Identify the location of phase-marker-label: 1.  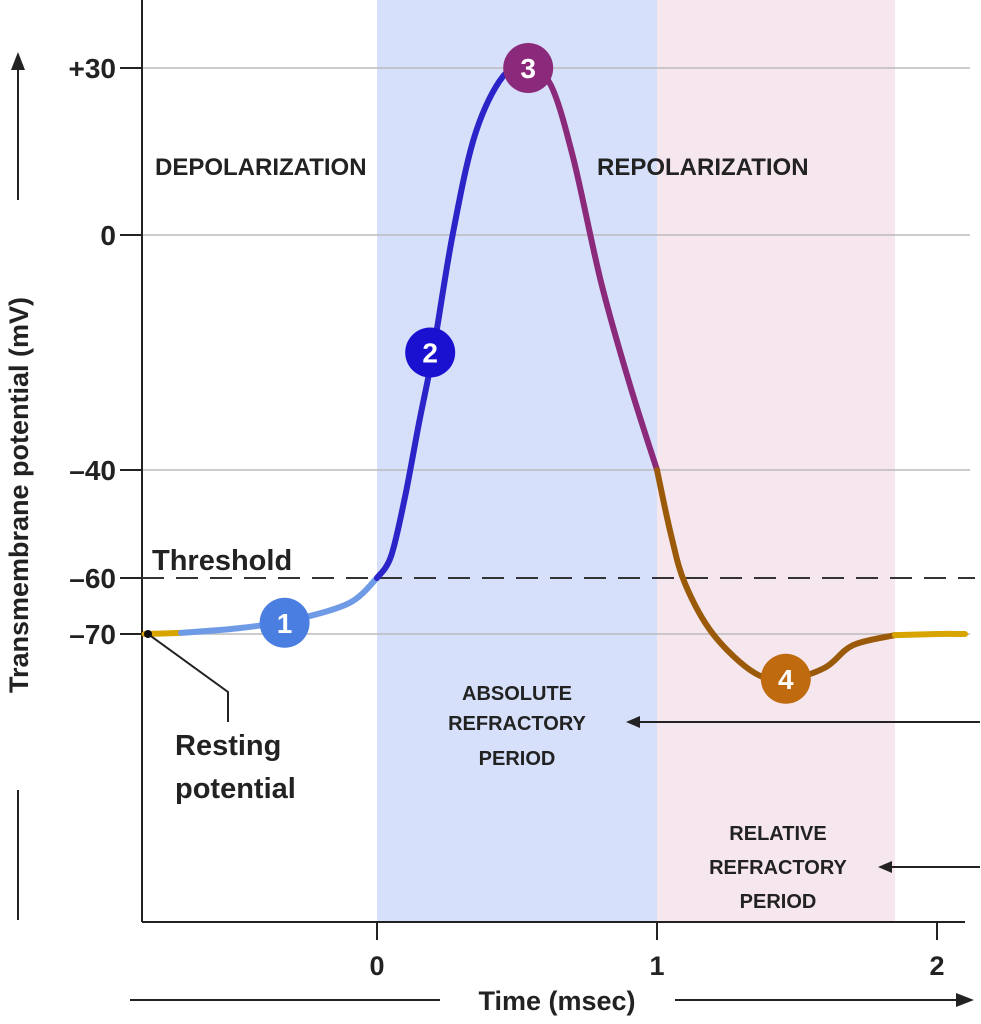
(285, 623).